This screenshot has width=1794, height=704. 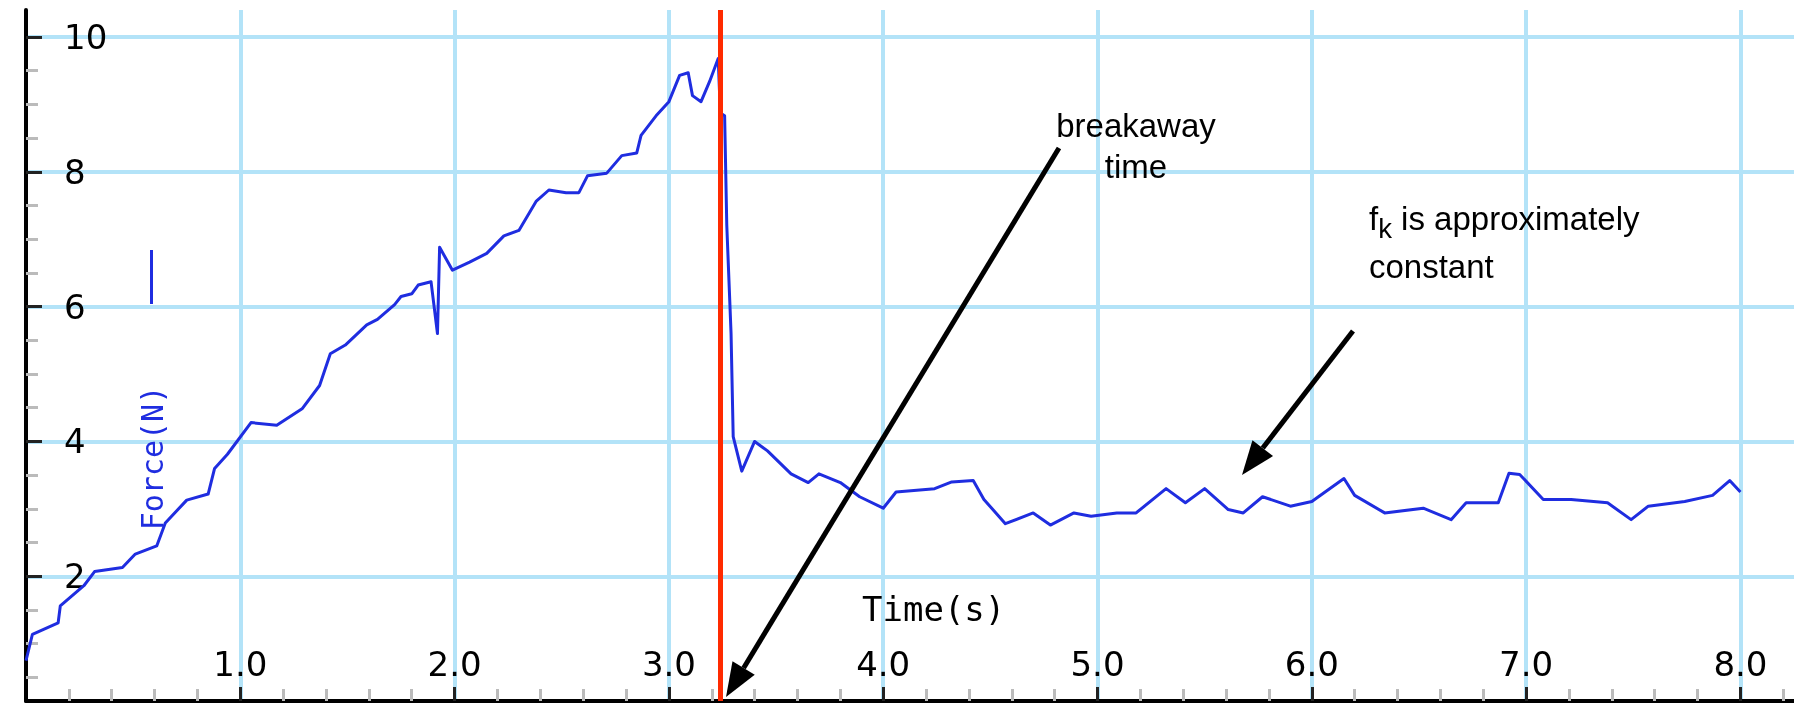 What do you see at coordinates (152, 458) in the screenshot?
I see `y-axis-title: Force(N)` at bounding box center [152, 458].